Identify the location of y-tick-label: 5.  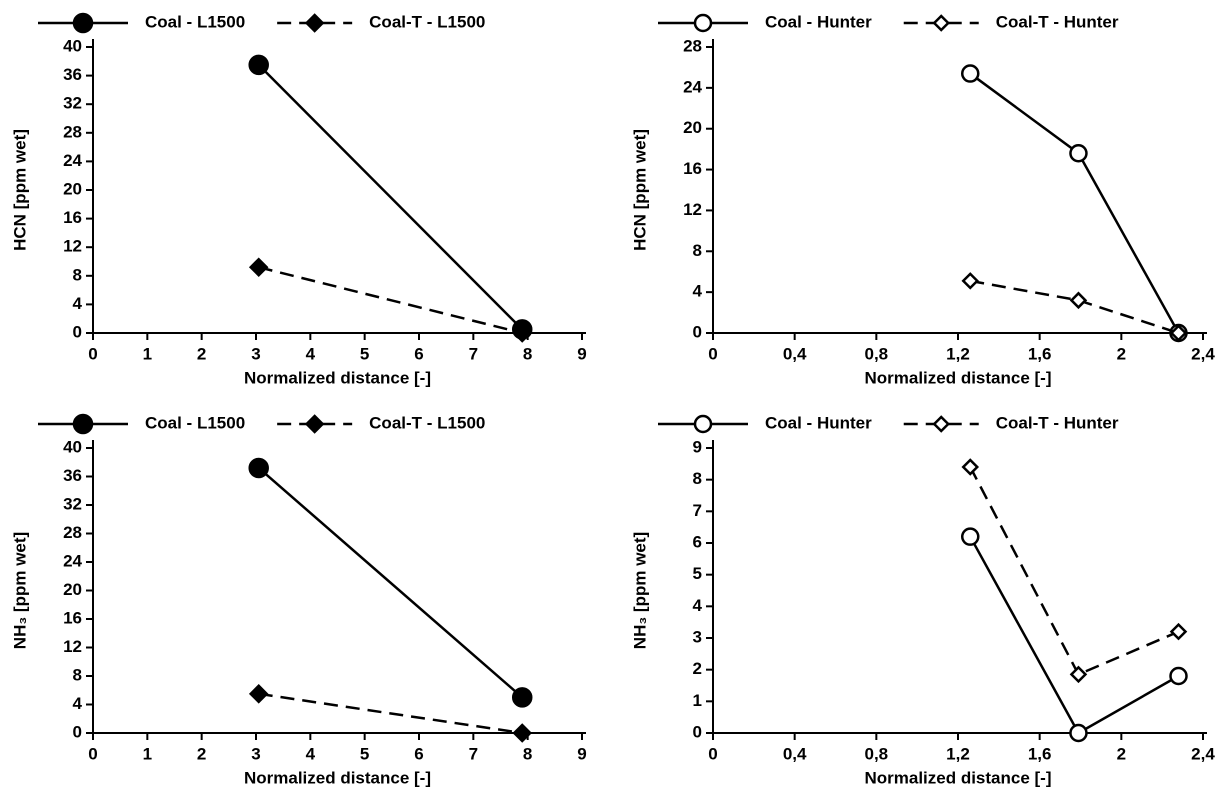
(697, 573).